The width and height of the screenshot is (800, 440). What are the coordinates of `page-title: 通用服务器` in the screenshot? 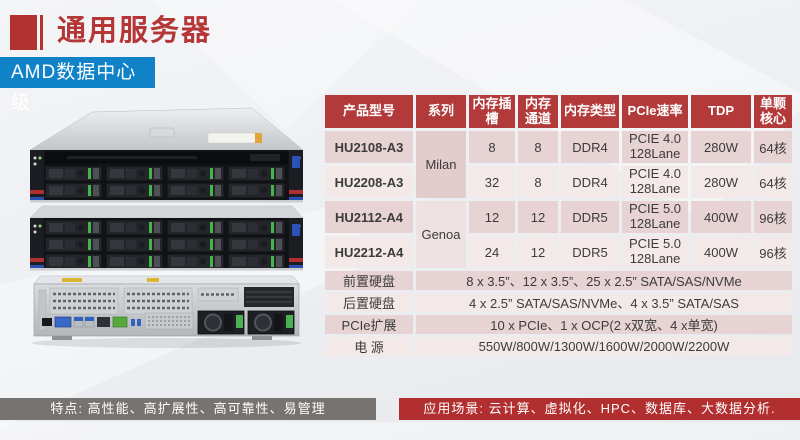 It's located at (135, 31).